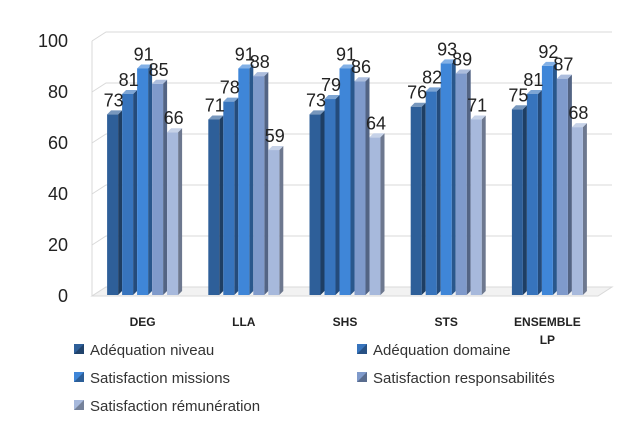 The height and width of the screenshot is (428, 633). I want to click on legend-label: Satisfaction rémunération, so click(175, 406).